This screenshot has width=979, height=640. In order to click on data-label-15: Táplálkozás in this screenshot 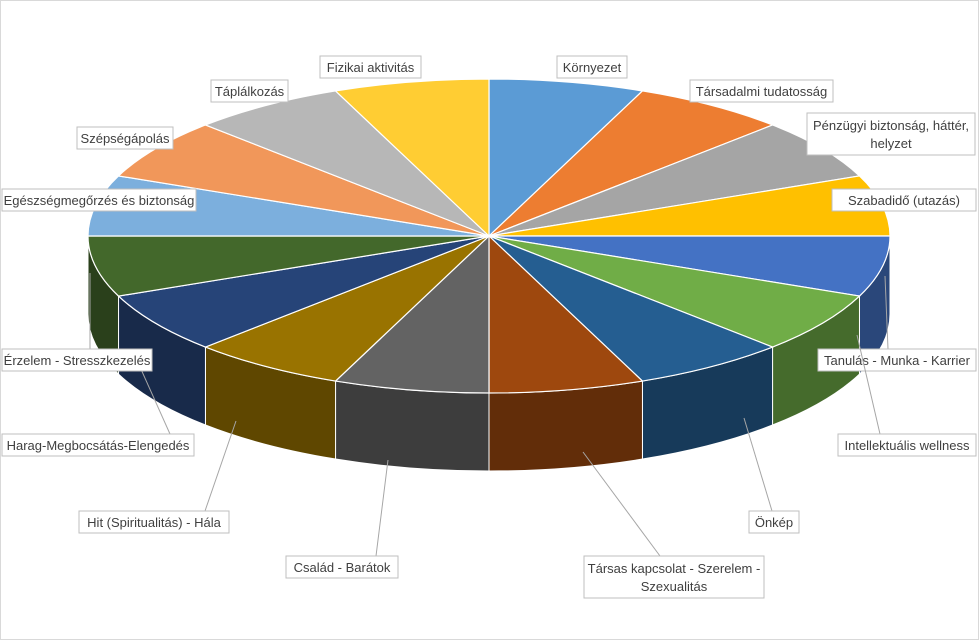, I will do `click(250, 91)`.